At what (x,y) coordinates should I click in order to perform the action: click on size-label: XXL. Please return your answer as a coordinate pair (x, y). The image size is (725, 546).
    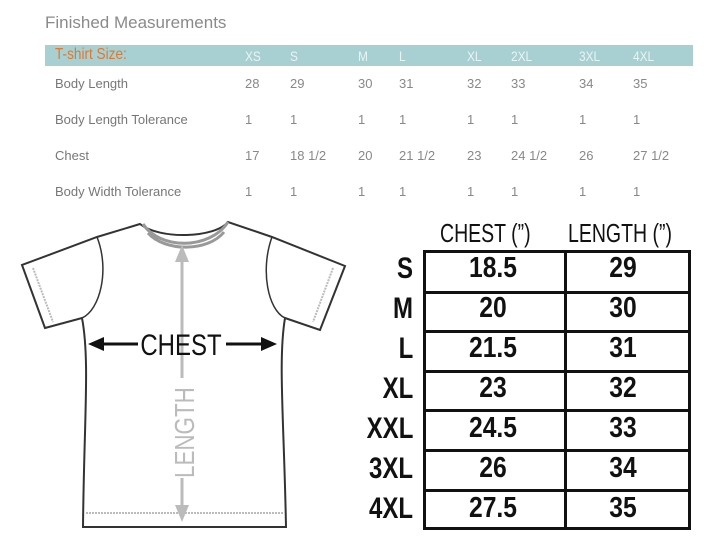
    Looking at the image, I should click on (389, 428).